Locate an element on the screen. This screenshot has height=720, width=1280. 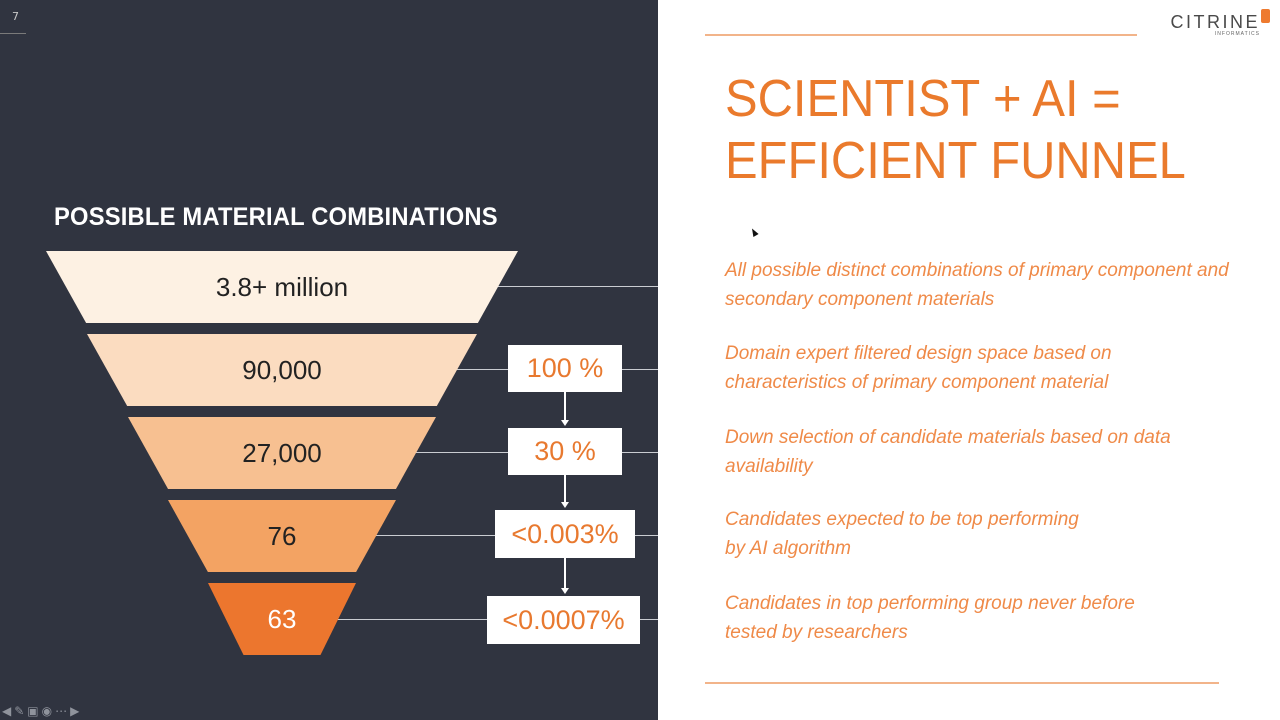
more-options-icon: ⋯ is located at coordinates (61, 711).